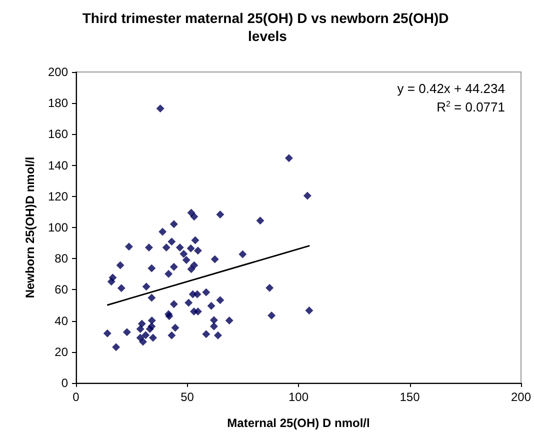 The image size is (535, 444). I want to click on y-tick-label: 140, so click(58, 165).